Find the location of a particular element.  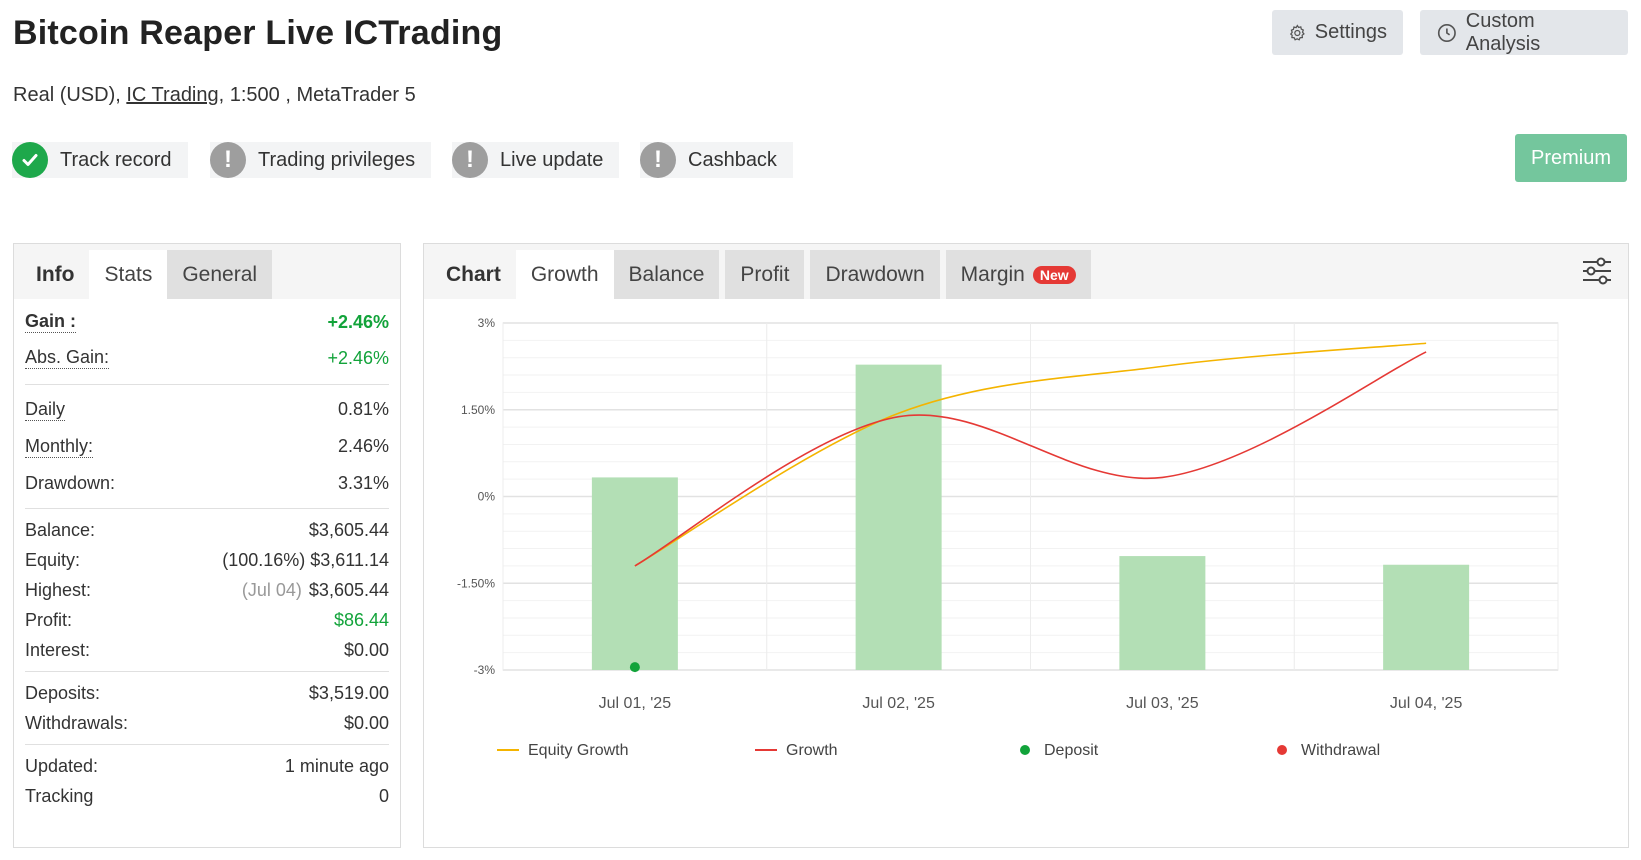

stat-label: Monthly: is located at coordinates (59, 446).